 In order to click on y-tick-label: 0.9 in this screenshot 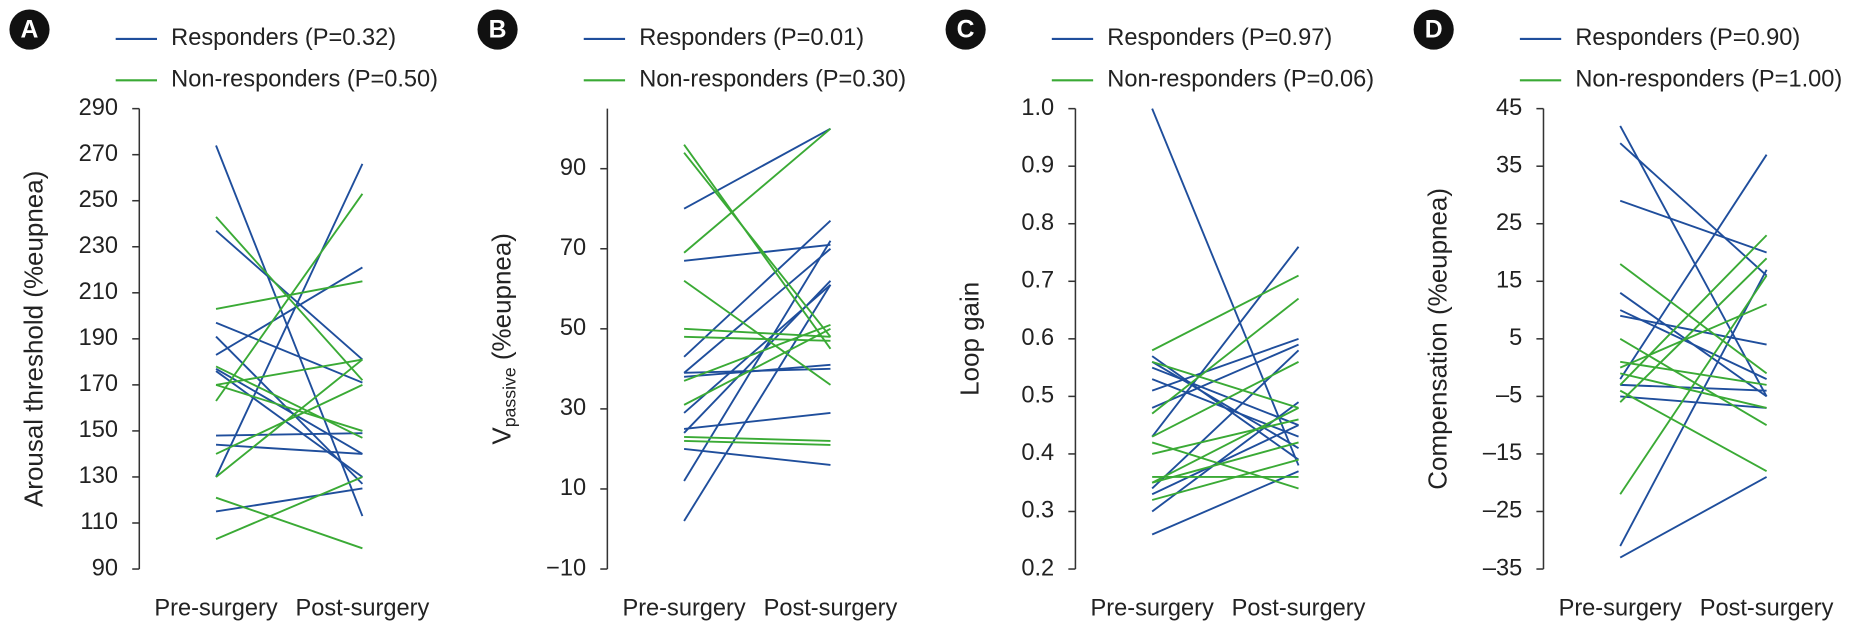, I will do `click(1037, 165)`.